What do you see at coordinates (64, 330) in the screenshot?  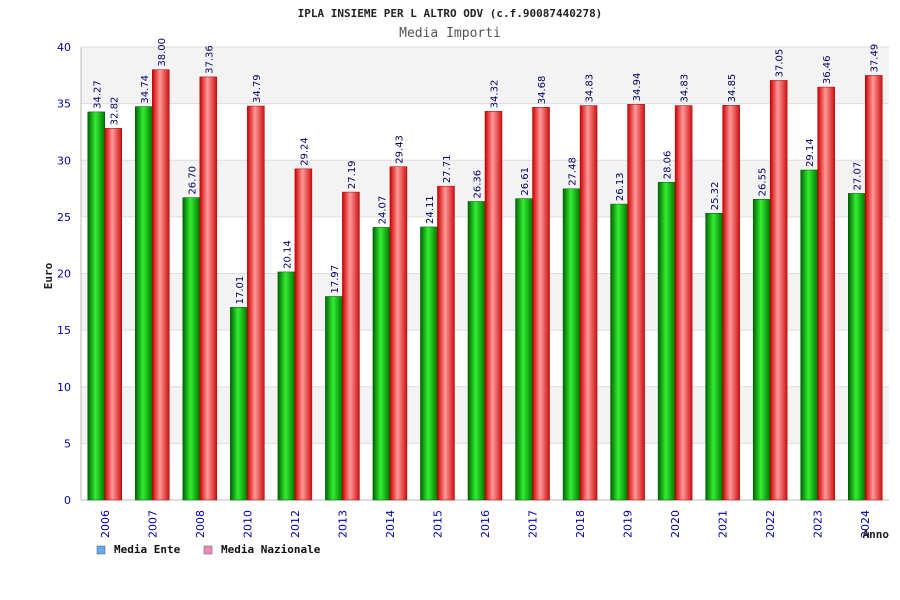 I see `y-tick-label: 15` at bounding box center [64, 330].